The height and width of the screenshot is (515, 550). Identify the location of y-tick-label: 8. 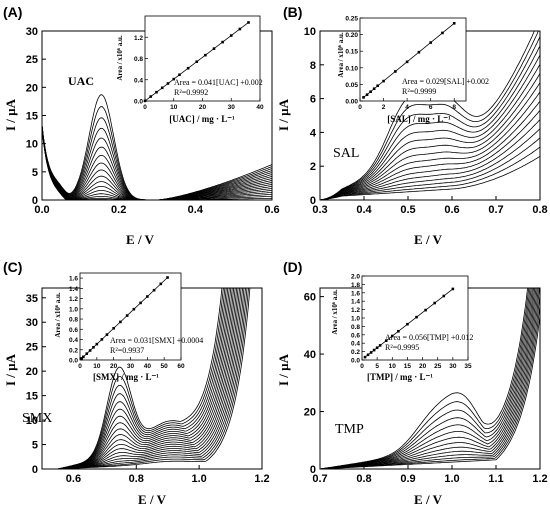
(313, 66).